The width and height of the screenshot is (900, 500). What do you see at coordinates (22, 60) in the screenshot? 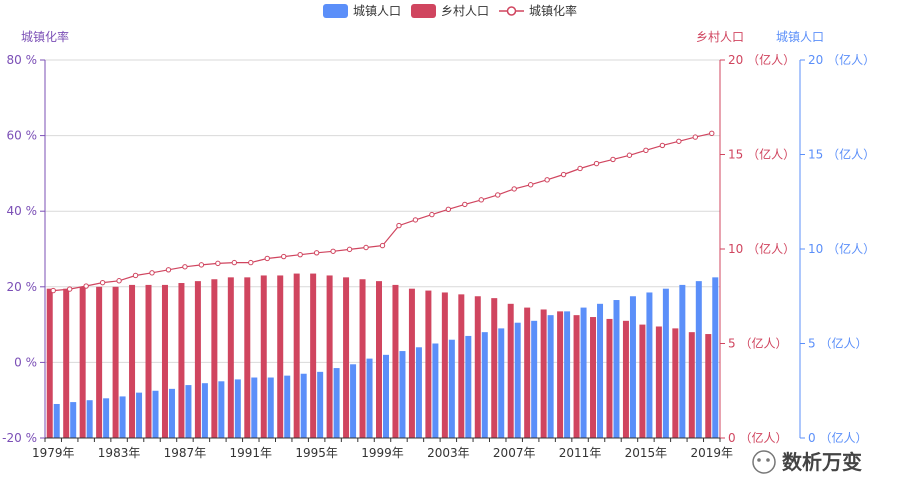
I see `y-left-tick-label: 80 %` at bounding box center [22, 60].